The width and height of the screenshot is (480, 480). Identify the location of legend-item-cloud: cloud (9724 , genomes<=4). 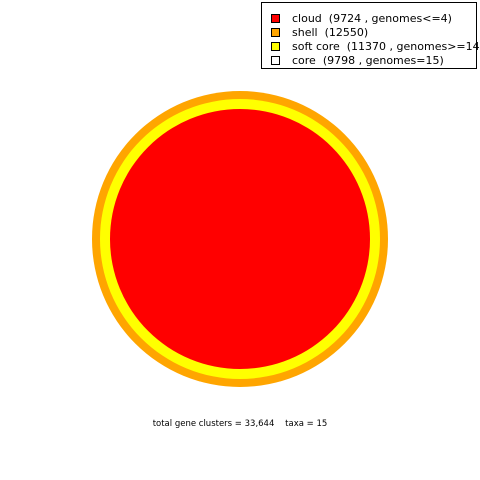
(361, 18).